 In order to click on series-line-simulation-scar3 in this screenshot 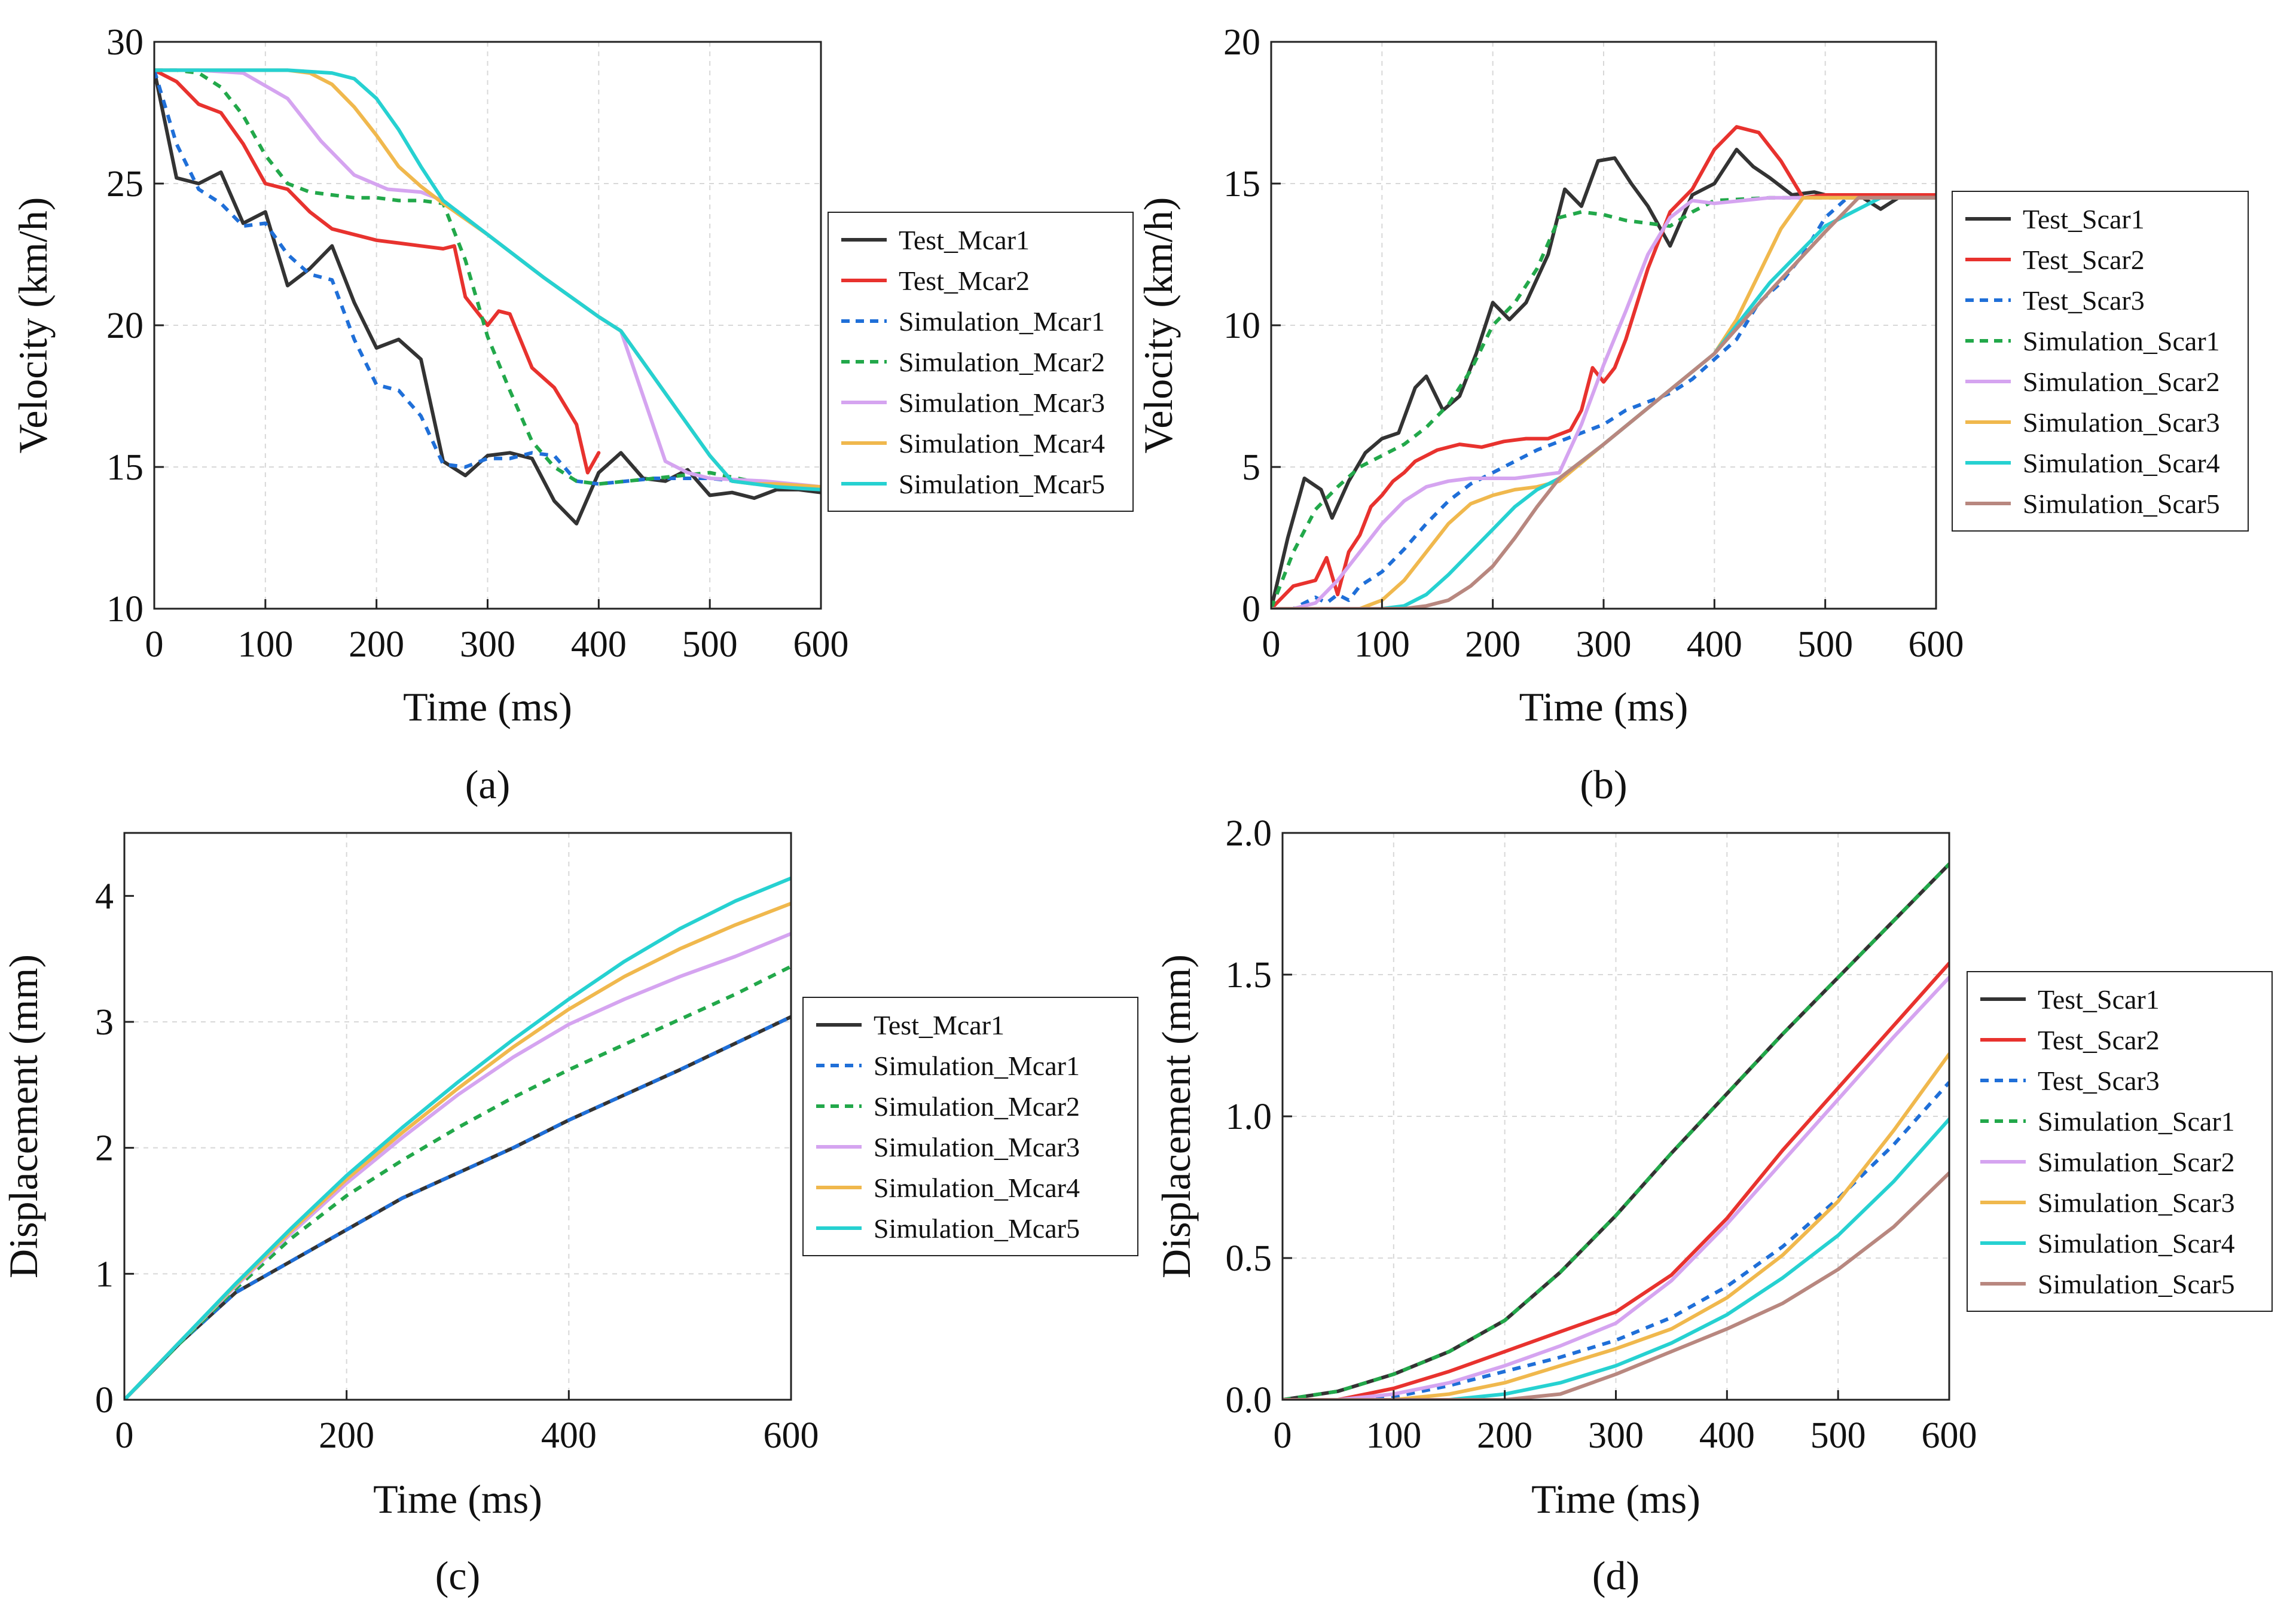, I will do `click(1616, 1226)`.